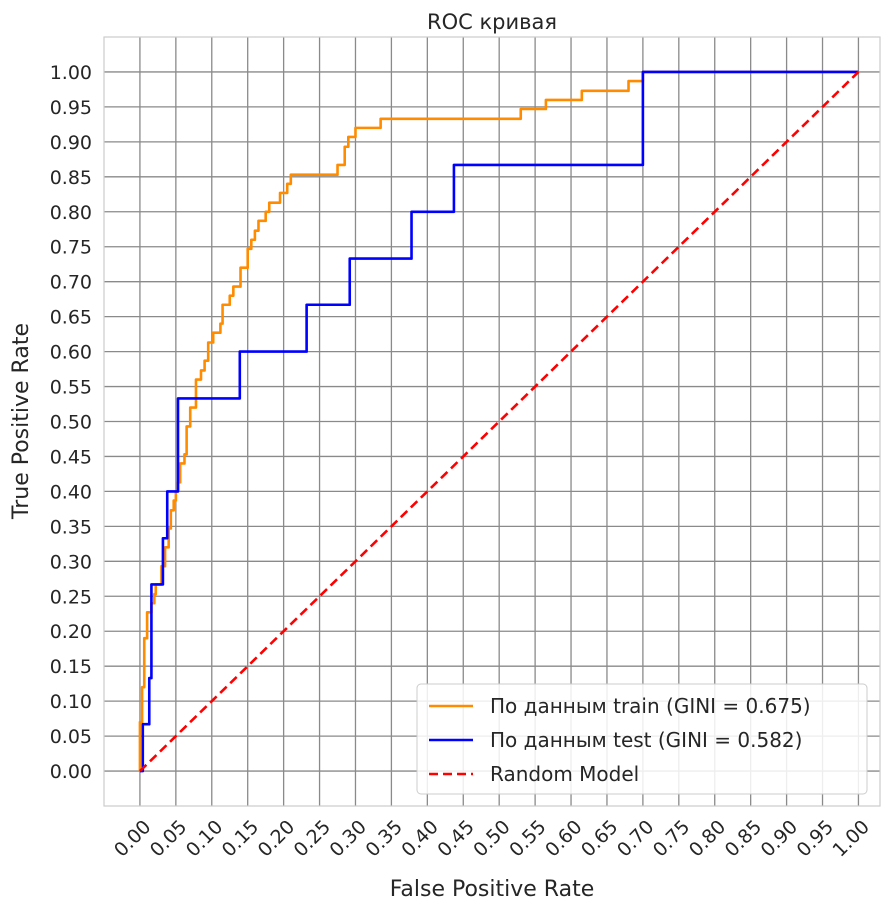 The height and width of the screenshot is (912, 888). What do you see at coordinates (650, 706) in the screenshot?
I see `legend-item-train: По данным train (GINI = 0.675)` at bounding box center [650, 706].